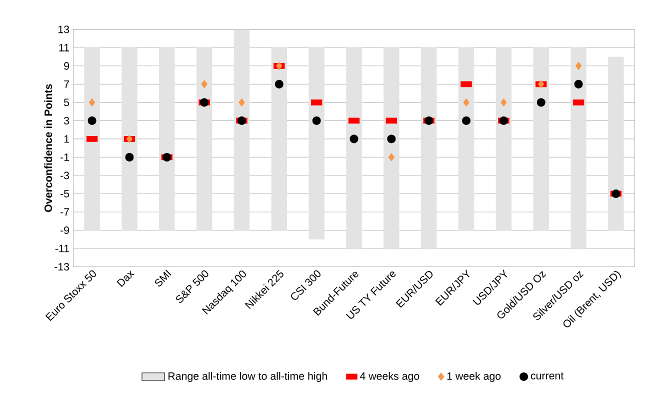  What do you see at coordinates (64, 30) in the screenshot?
I see `y-tick-label: 13` at bounding box center [64, 30].